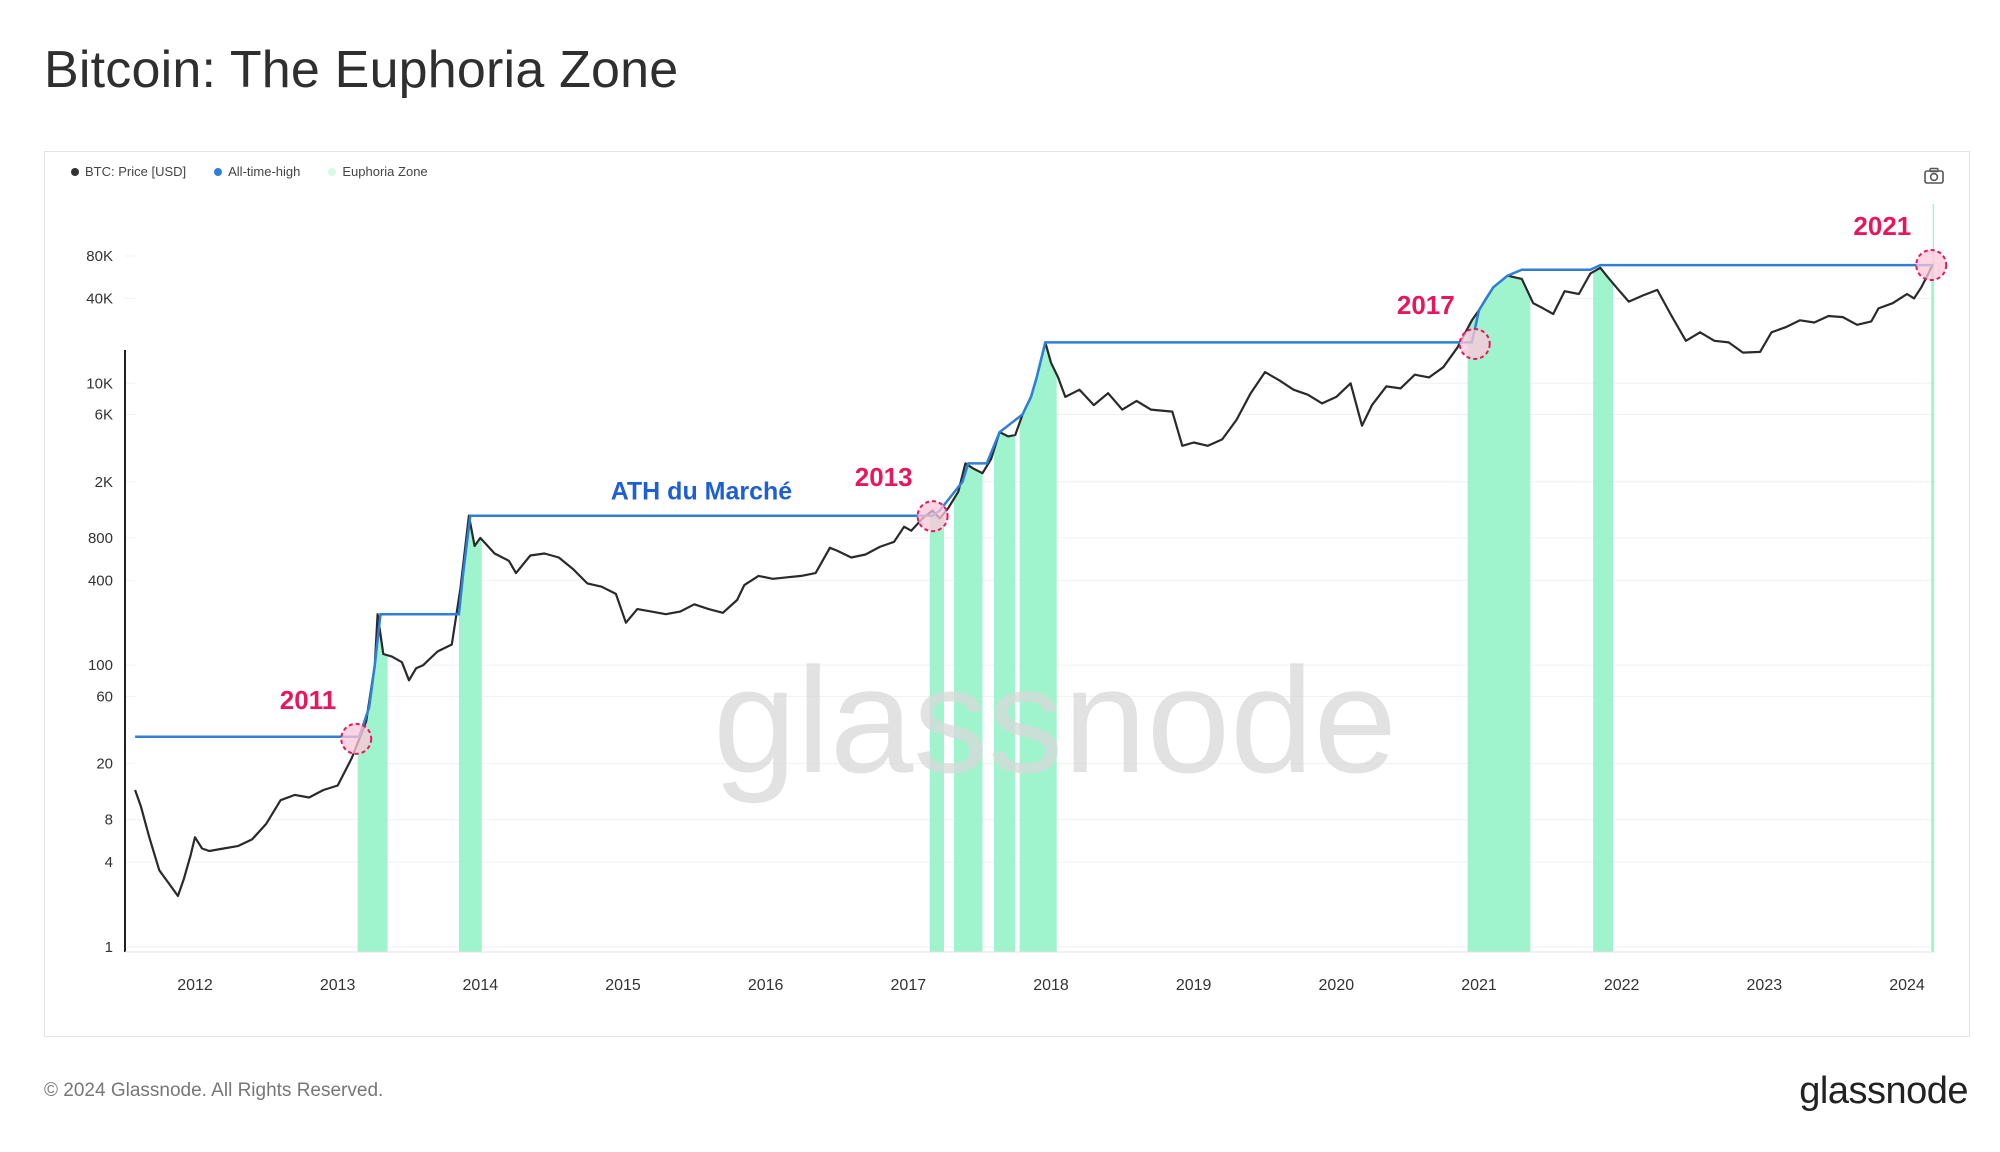 Image resolution: width=2000 pixels, height=1152 pixels. Describe the element at coordinates (109, 820) in the screenshot. I see `y-tick-label: 8` at that location.